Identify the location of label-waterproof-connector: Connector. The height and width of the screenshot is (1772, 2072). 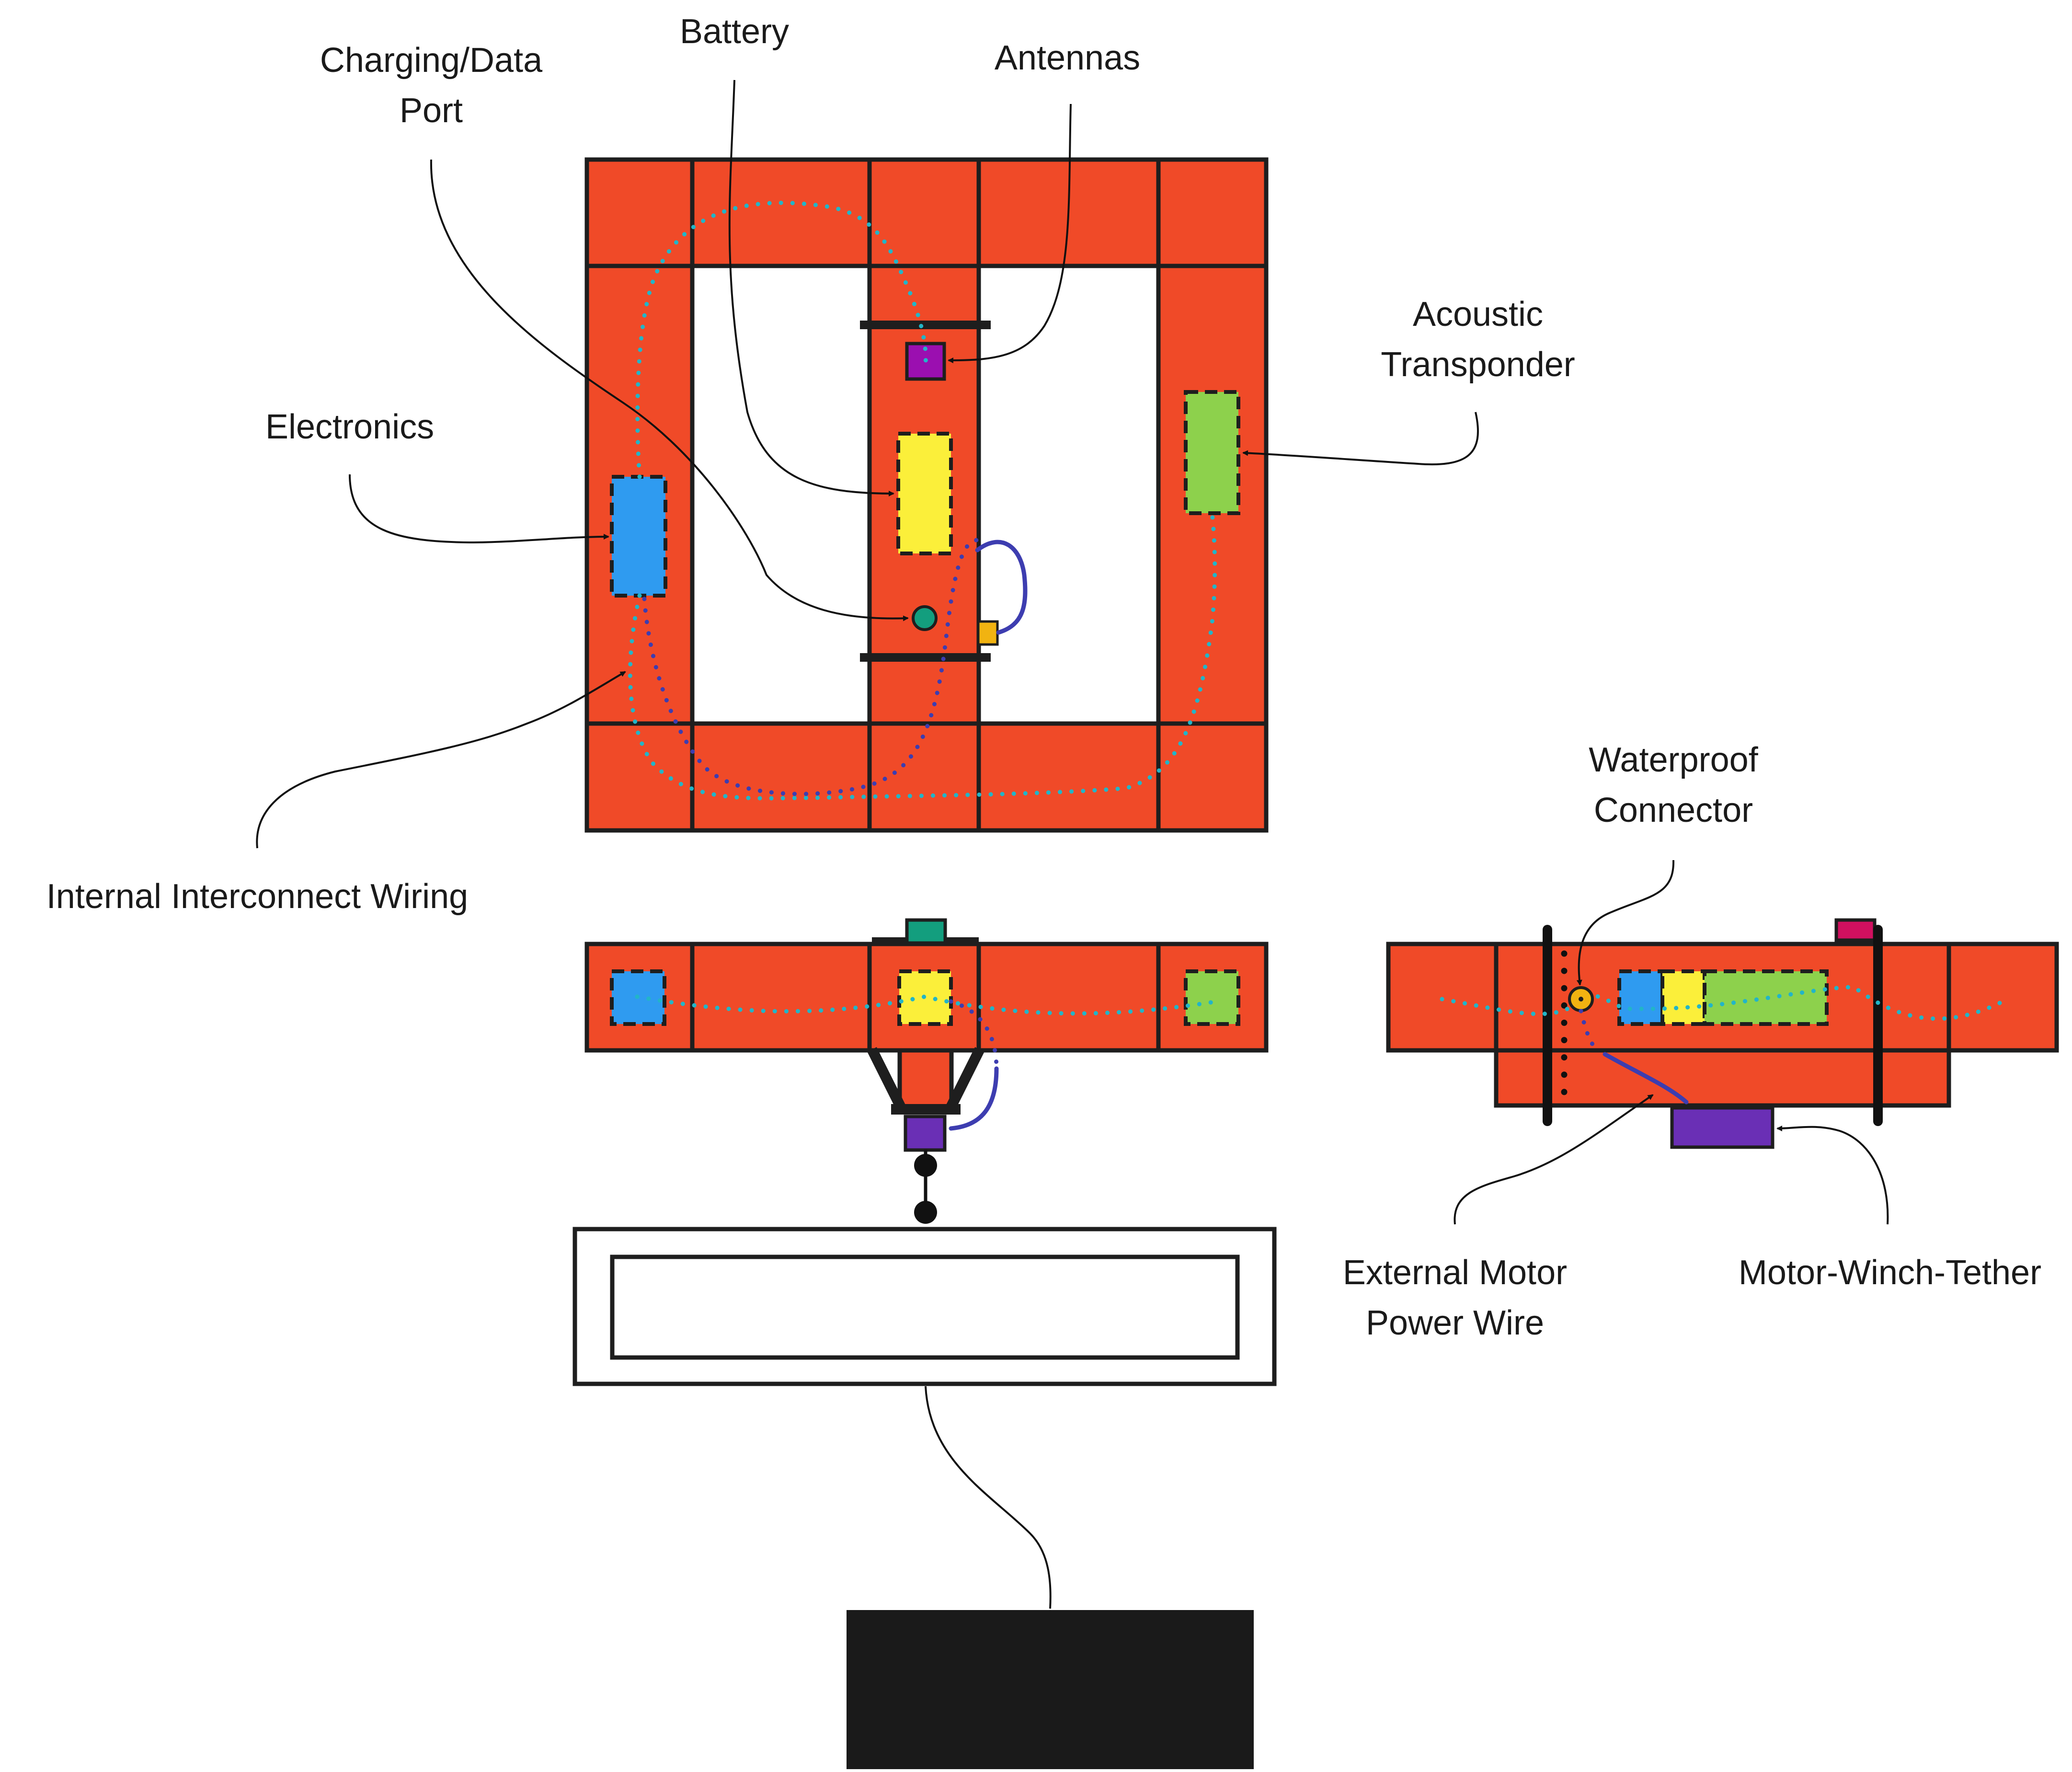
(1673, 810).